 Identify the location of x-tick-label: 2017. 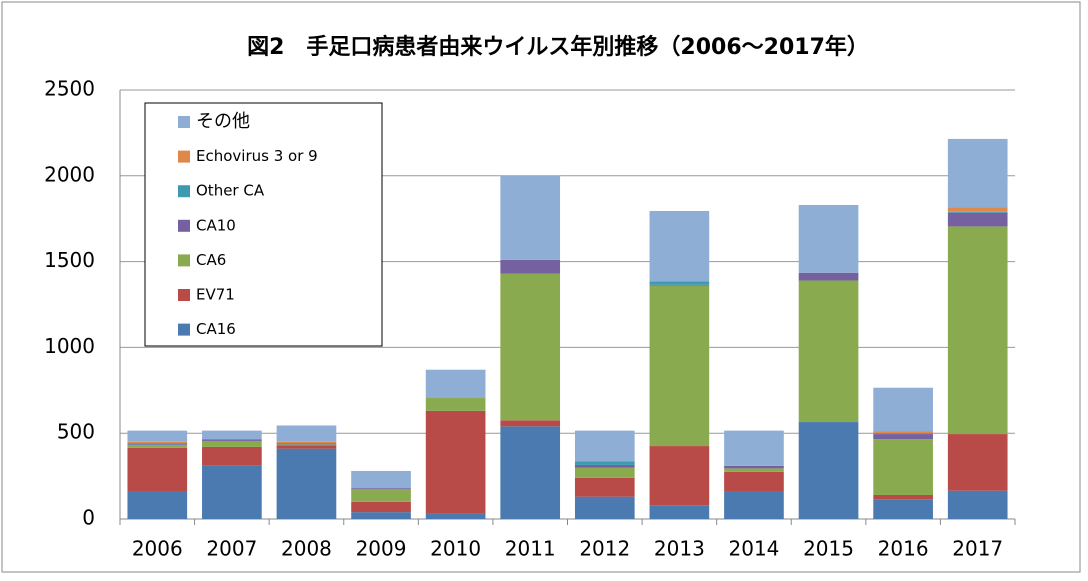
(977, 549).